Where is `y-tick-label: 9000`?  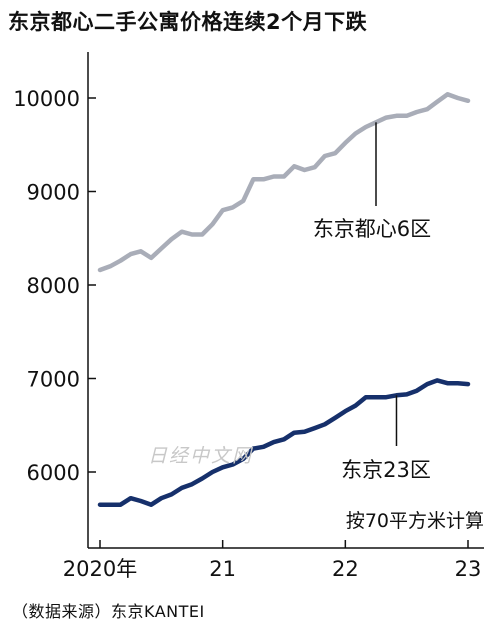 y-tick-label: 9000 is located at coordinates (53, 193).